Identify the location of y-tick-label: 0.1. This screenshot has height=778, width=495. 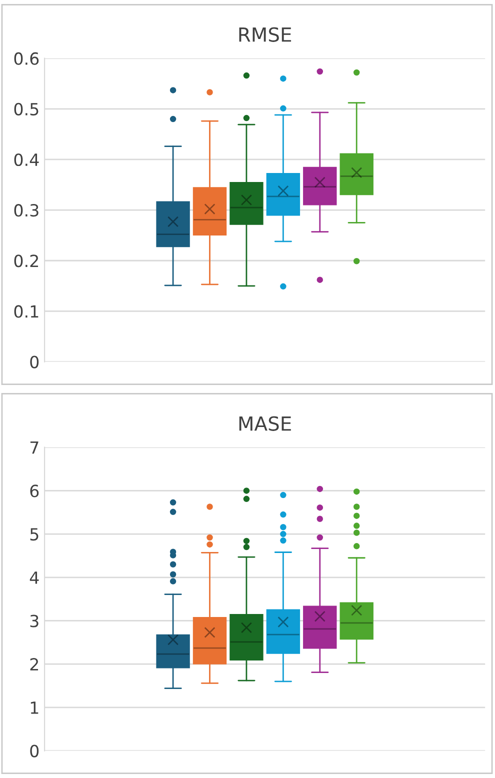
(26, 311).